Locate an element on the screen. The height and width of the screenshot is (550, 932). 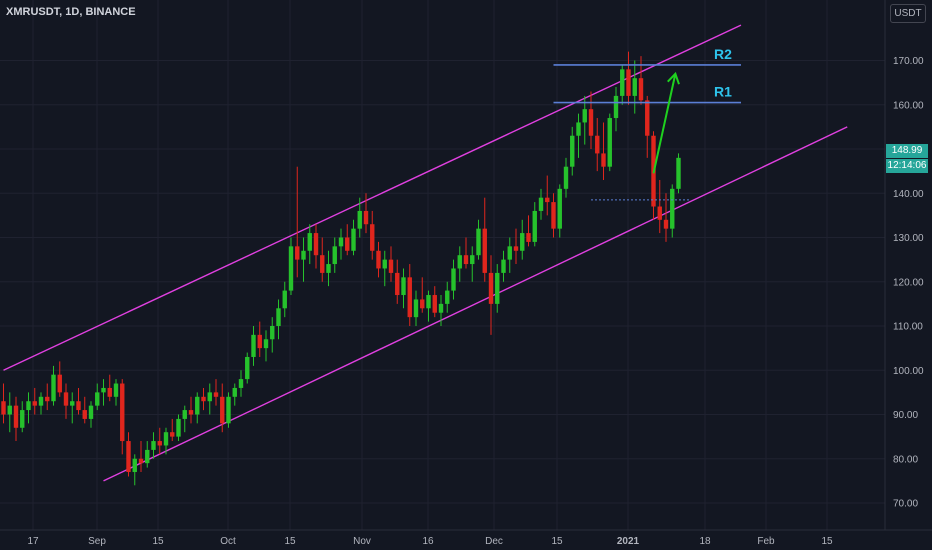
price-tick-label: 120.00 is located at coordinates (908, 282).